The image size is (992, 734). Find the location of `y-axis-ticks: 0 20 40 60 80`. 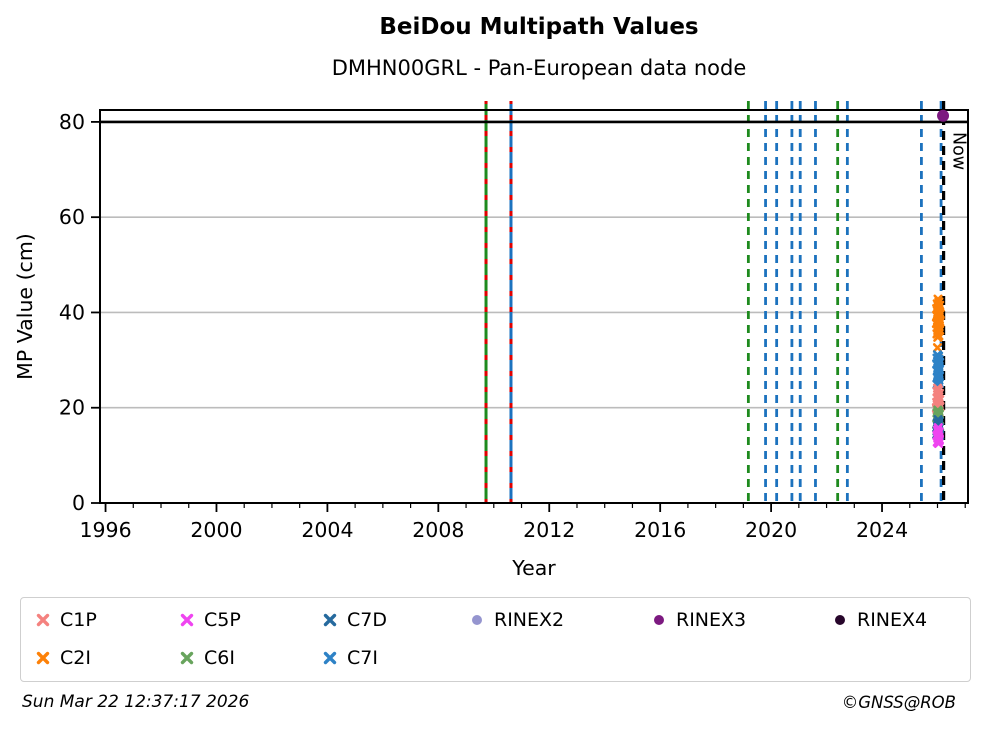

y-axis-ticks: 0 20 40 60 80 is located at coordinates (79, 312).